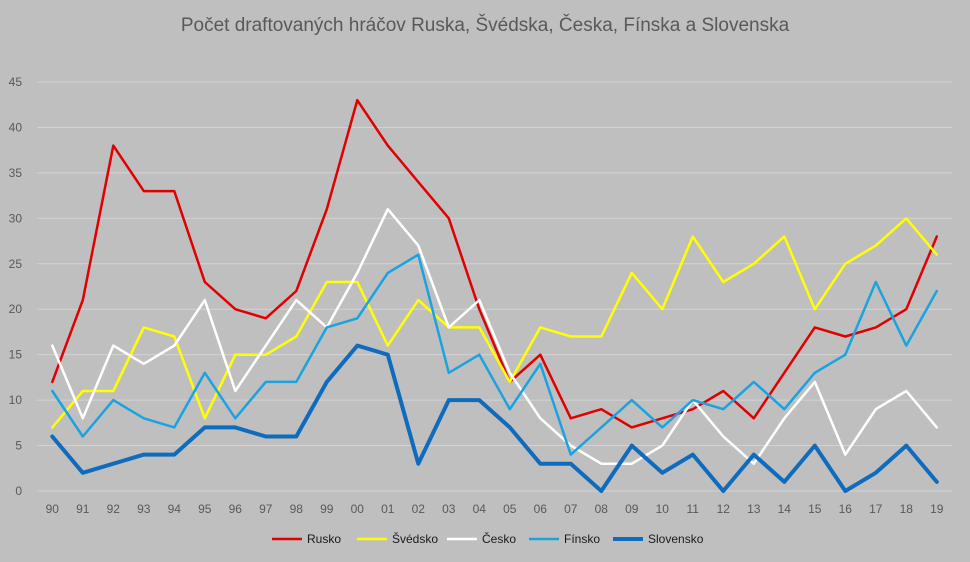 This screenshot has height=562, width=970. I want to click on x-tick-label: 02, so click(419, 509).